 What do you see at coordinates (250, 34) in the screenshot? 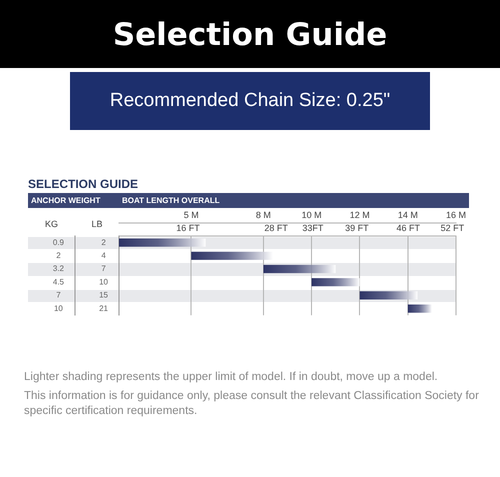
I see `chart-title: Selection Guide` at bounding box center [250, 34].